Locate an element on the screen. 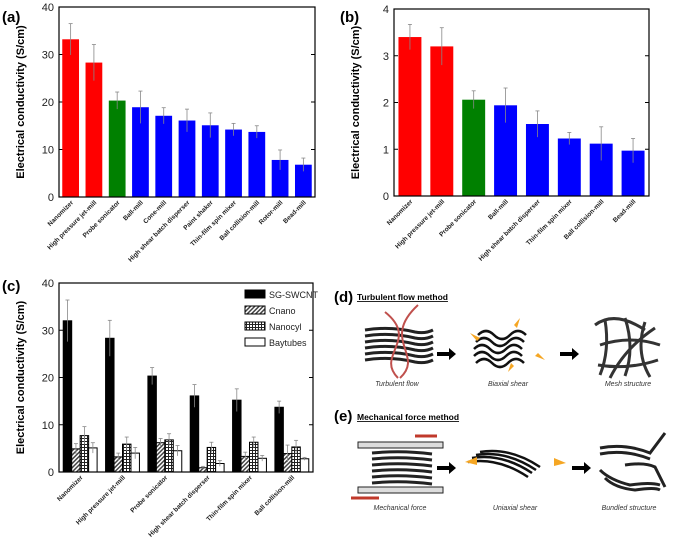 Image resolution: width=681 pixels, height=541 pixels. caption: Biaxial shear is located at coordinates (508, 384).